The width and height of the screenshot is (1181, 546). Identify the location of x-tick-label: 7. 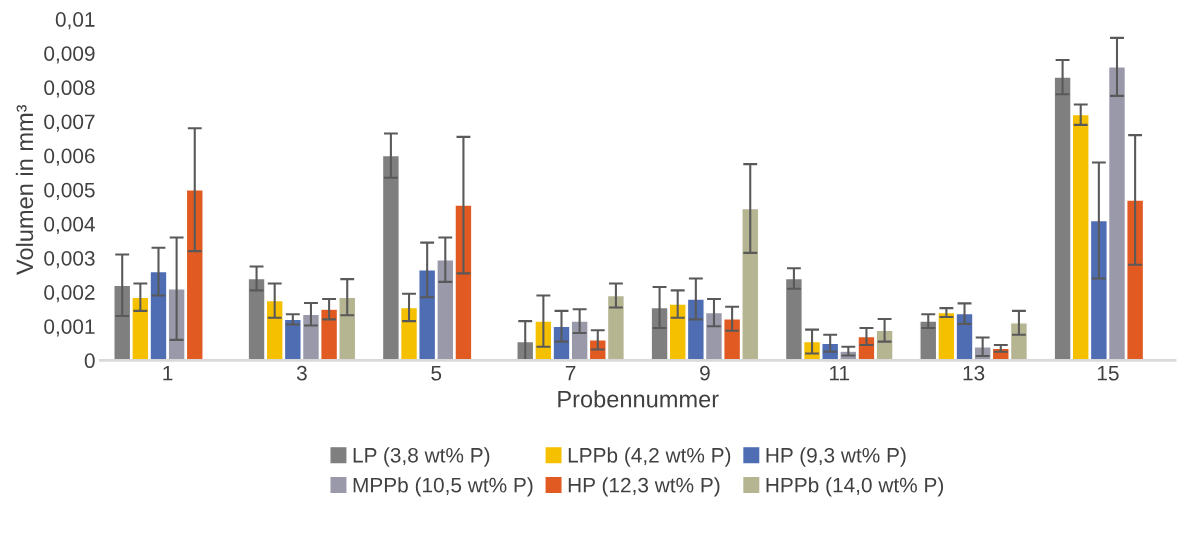
(570, 373).